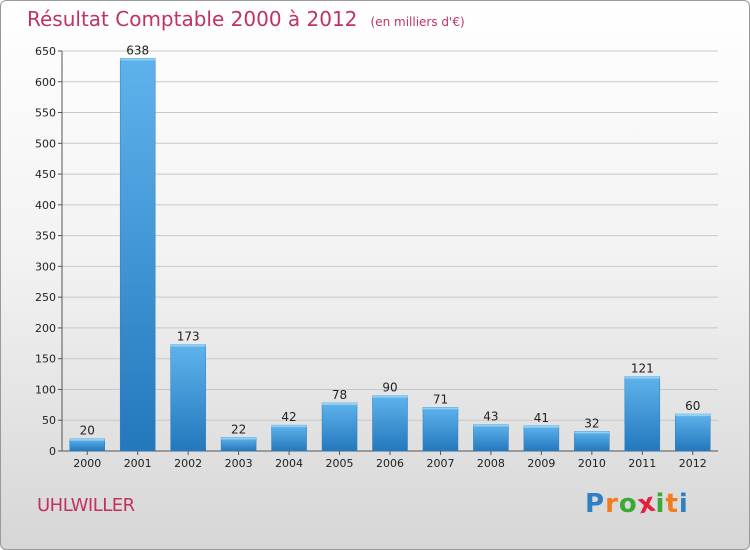 This screenshot has width=750, height=550. I want to click on bar-2001, so click(137, 255).